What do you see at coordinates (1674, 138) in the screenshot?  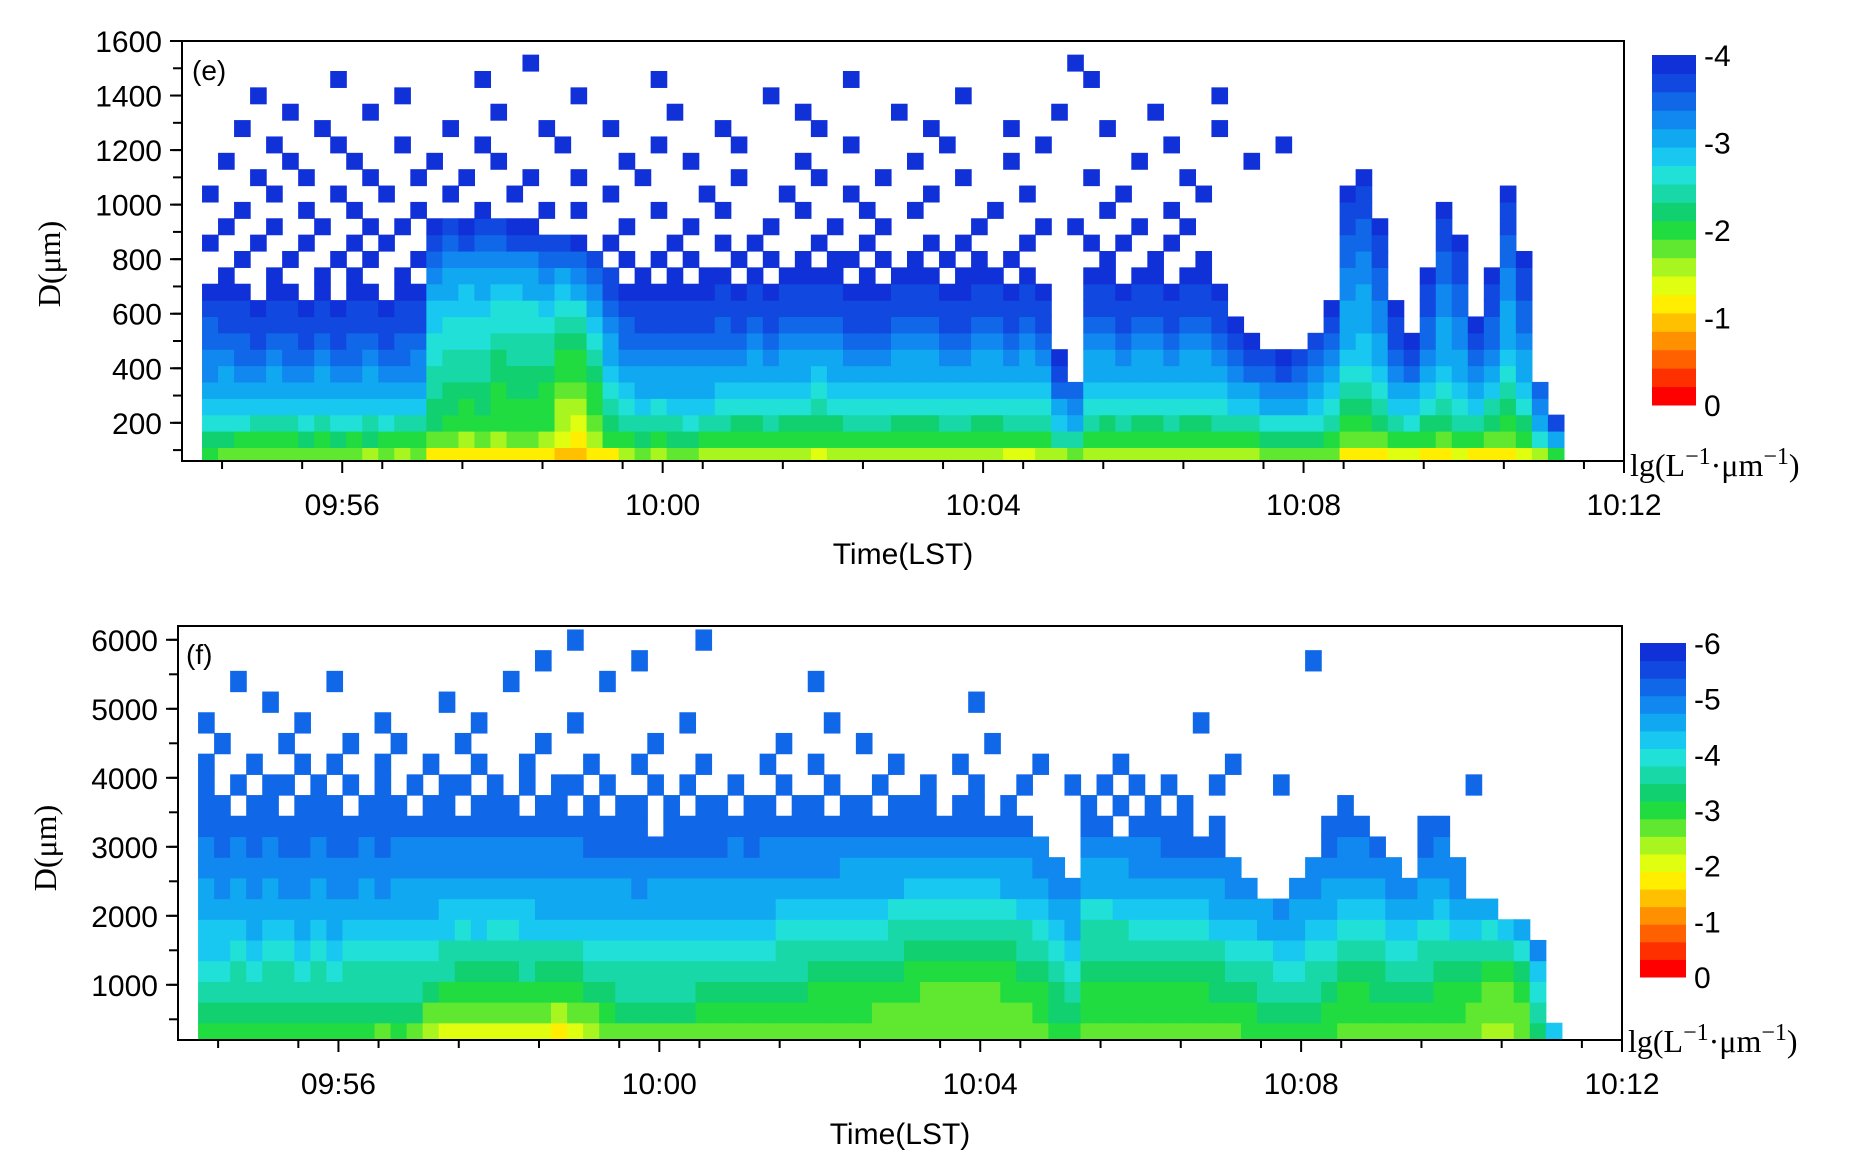 I see `colorbar-swatch` at bounding box center [1674, 138].